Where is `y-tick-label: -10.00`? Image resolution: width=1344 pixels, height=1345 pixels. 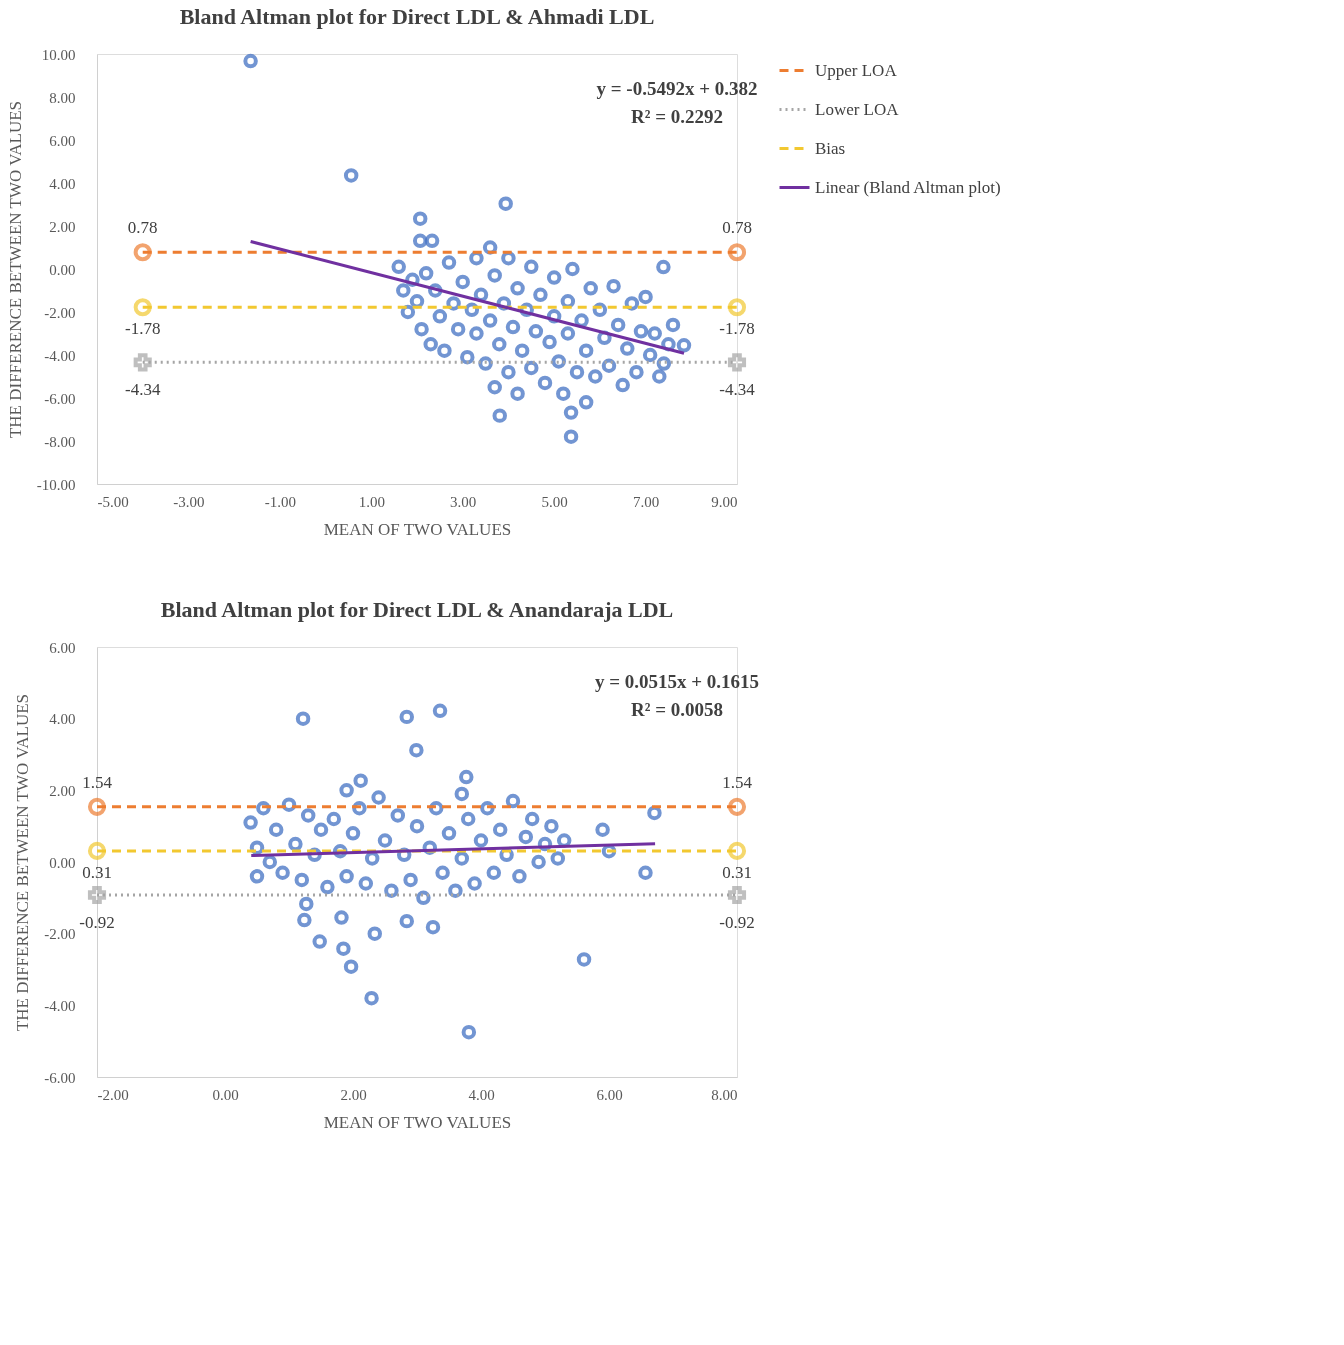 y-tick-label: -10.00 is located at coordinates (56, 484).